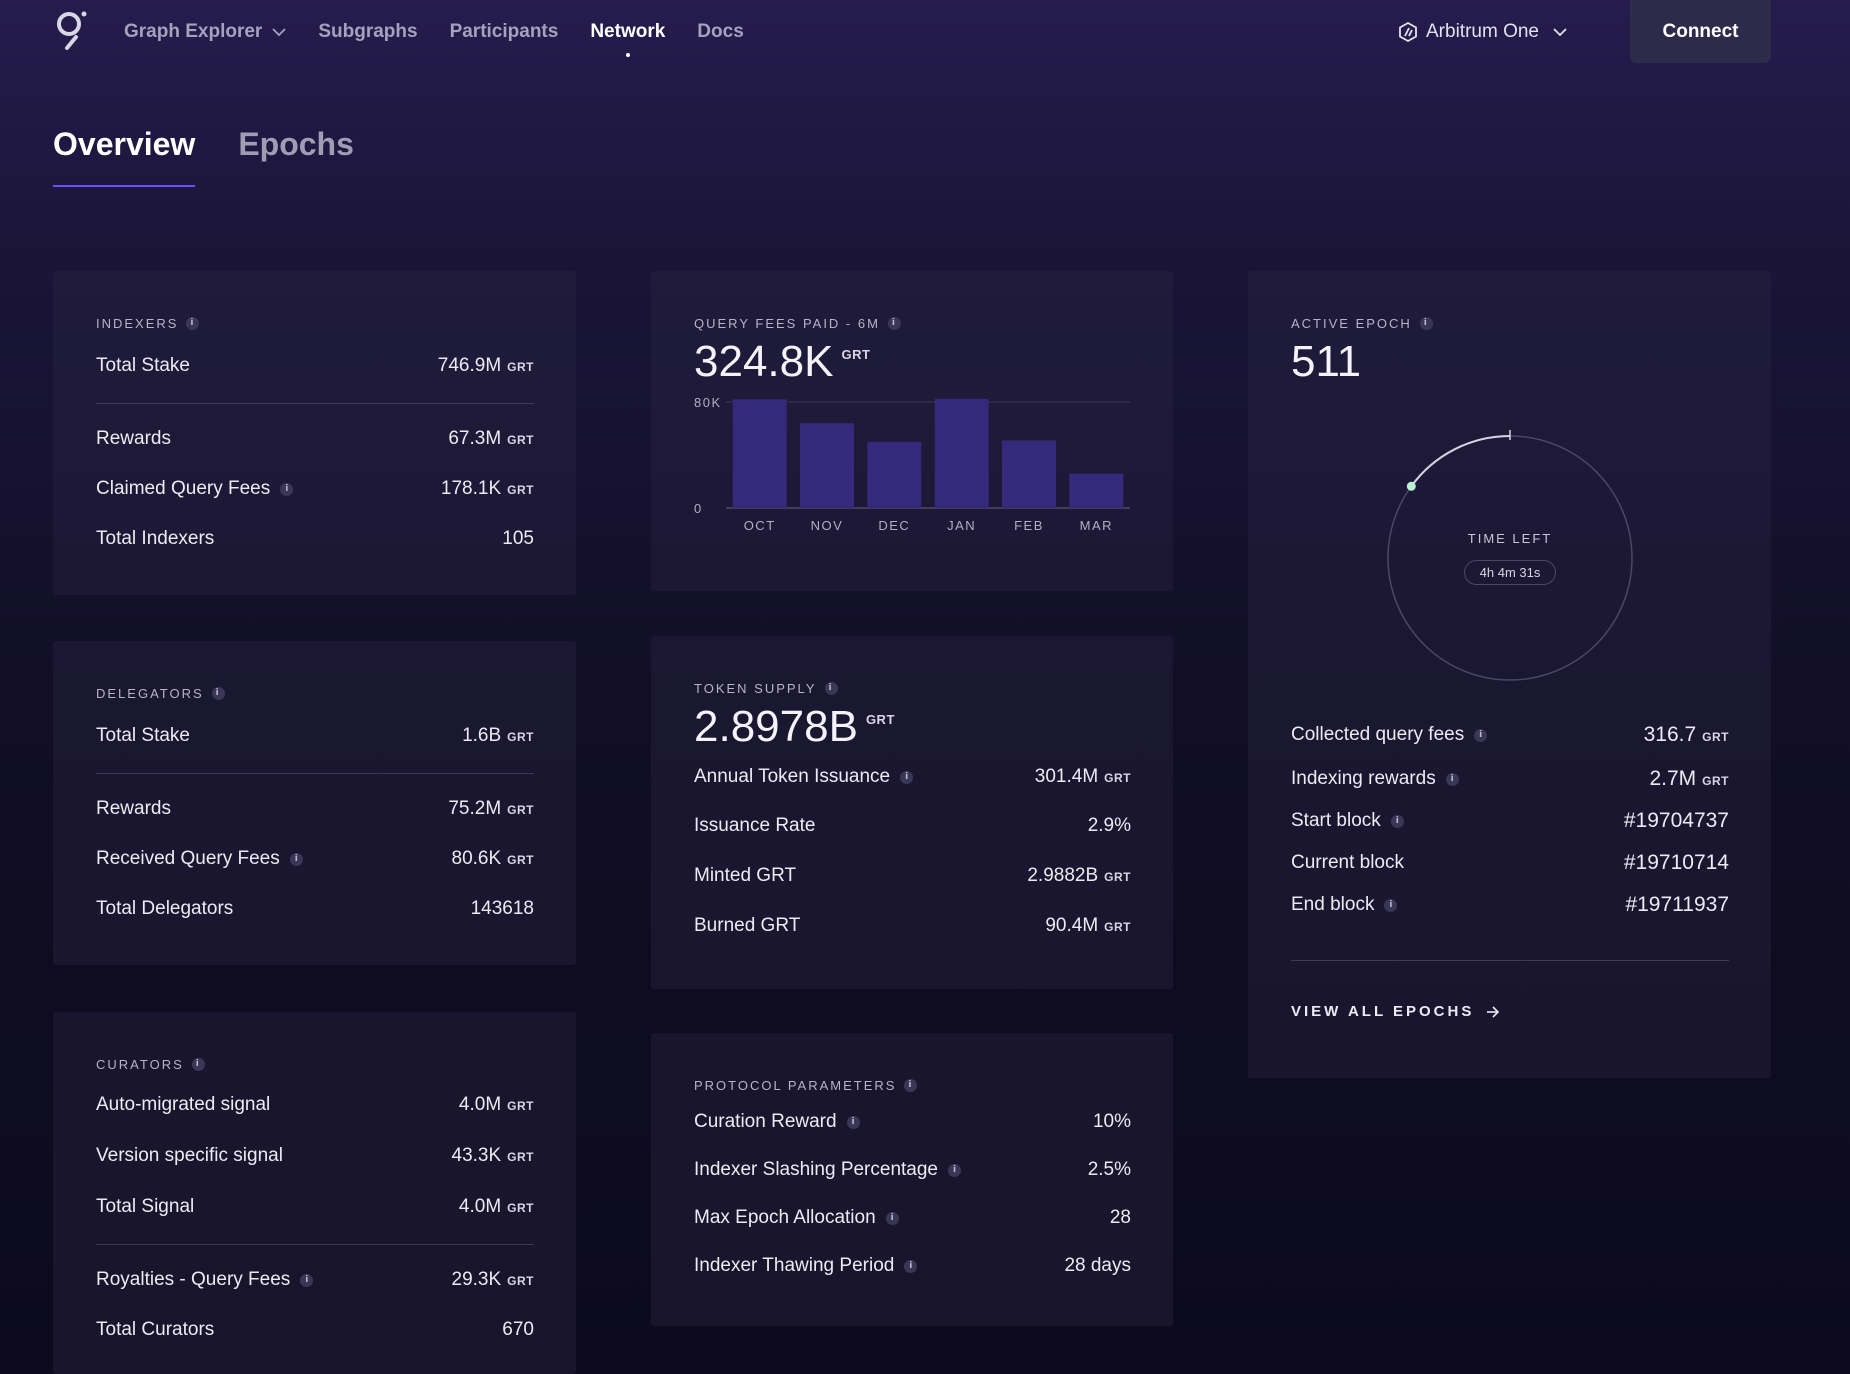 The width and height of the screenshot is (1850, 1374). Describe the element at coordinates (961, 525) in the screenshot. I see `x-tick-label: JAN` at that location.